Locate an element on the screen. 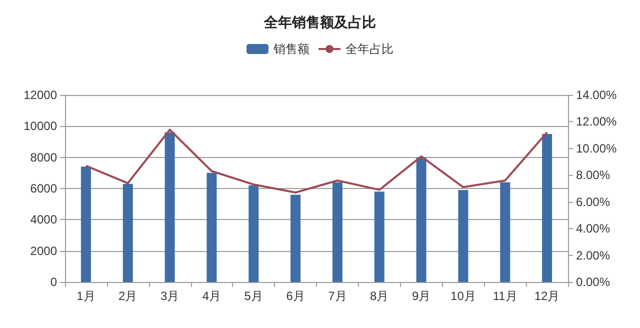  y-tick-label: 6000 is located at coordinates (44, 189).